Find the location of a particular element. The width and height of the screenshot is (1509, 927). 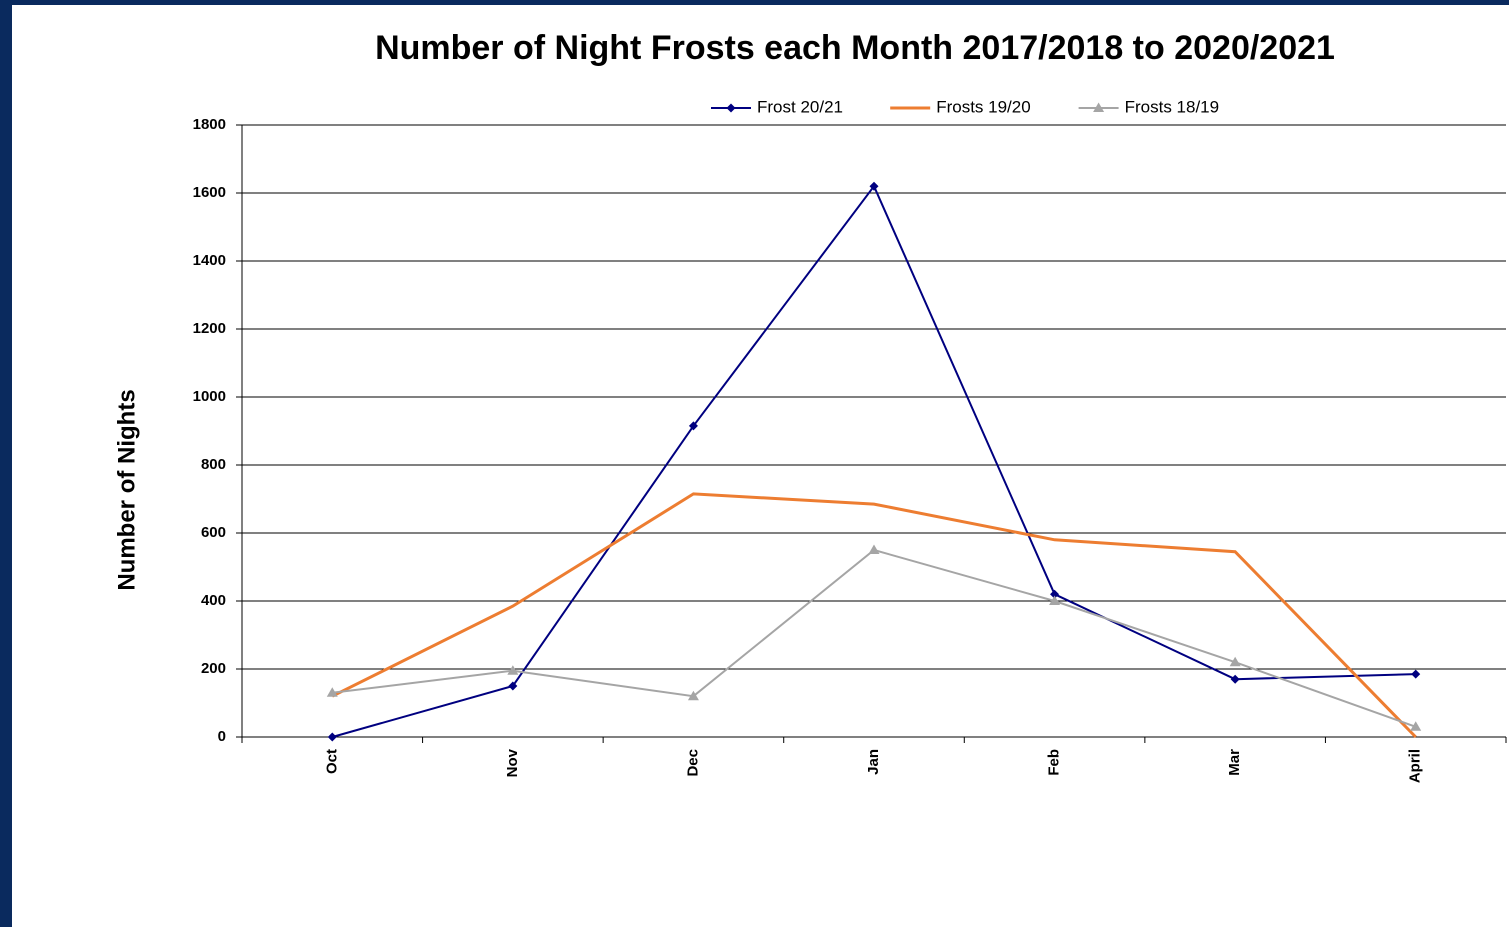

legend-label: Frosts 18/19 is located at coordinates (1172, 106).